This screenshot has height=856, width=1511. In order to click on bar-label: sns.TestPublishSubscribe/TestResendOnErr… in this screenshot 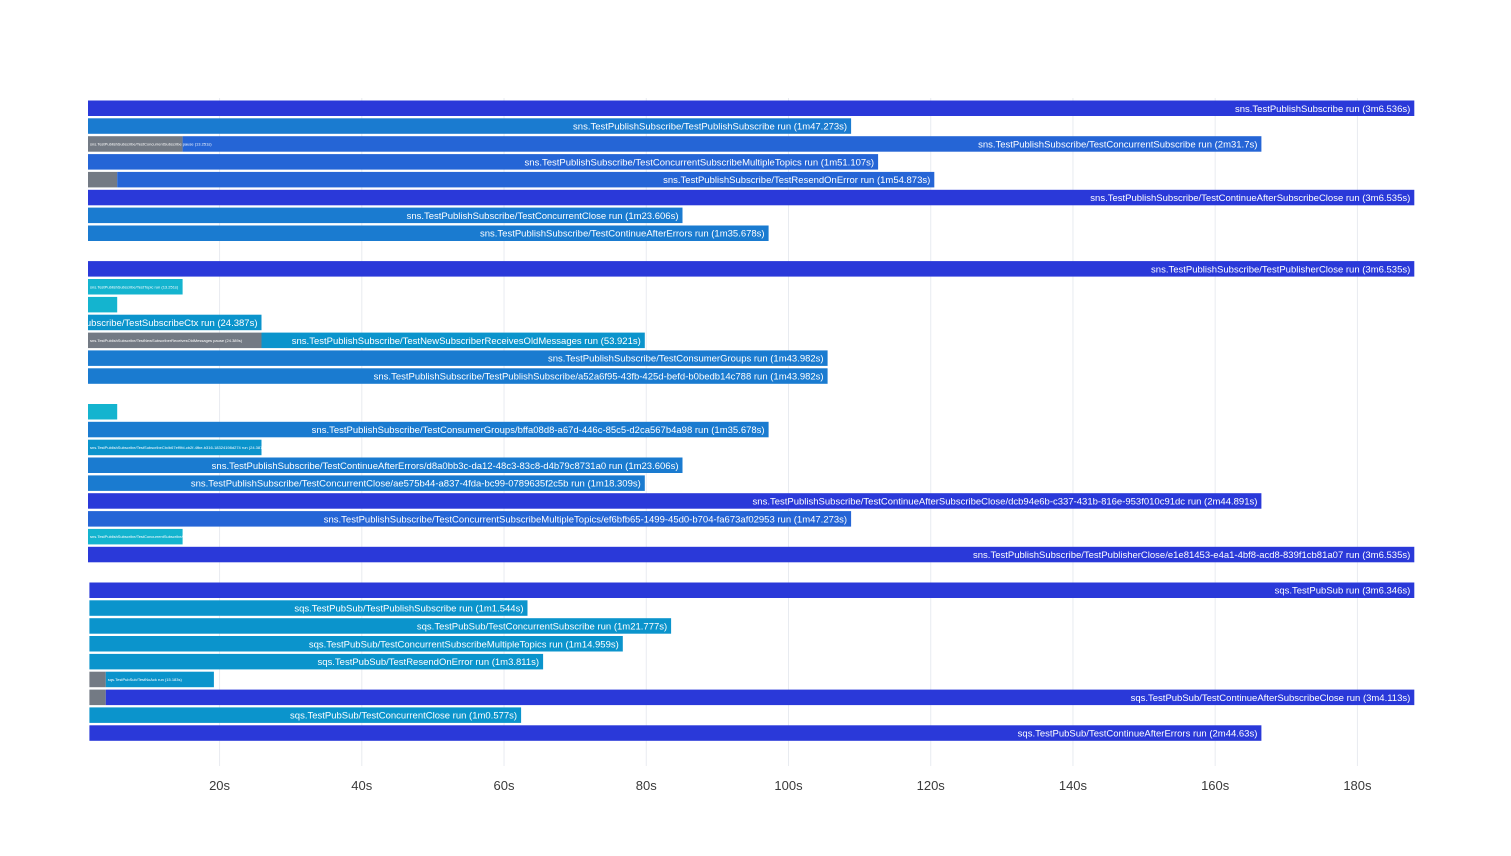, I will do `click(796, 180)`.